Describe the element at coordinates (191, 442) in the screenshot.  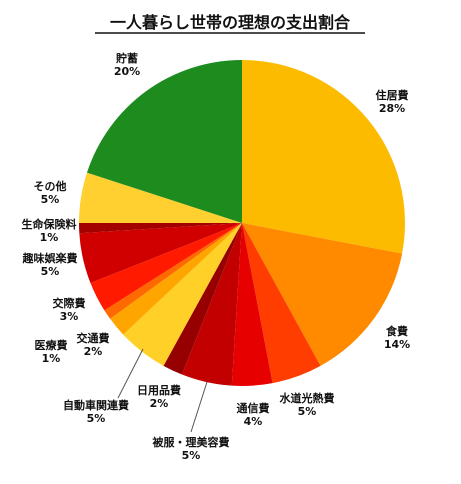
I see `slice-label: 被服・理美容費` at that location.